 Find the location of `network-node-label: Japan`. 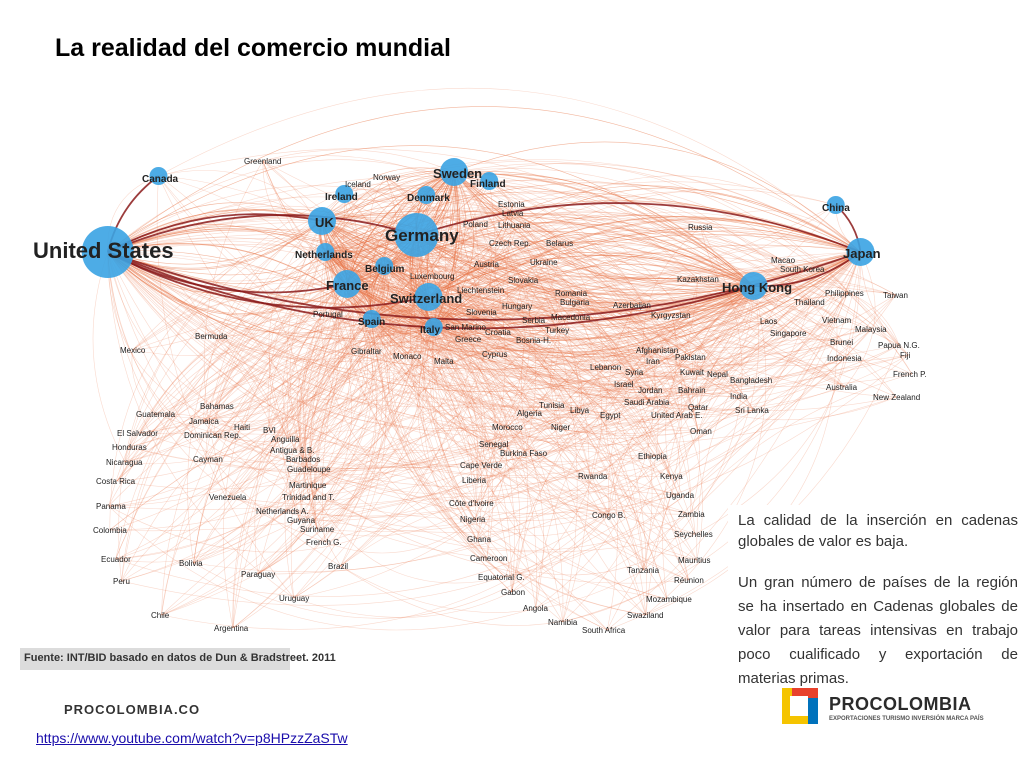

network-node-label: Japan is located at coordinates (862, 253).